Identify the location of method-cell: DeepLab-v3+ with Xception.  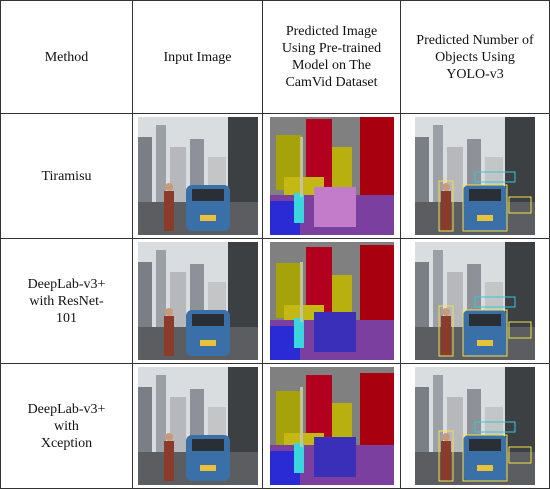
(66, 426).